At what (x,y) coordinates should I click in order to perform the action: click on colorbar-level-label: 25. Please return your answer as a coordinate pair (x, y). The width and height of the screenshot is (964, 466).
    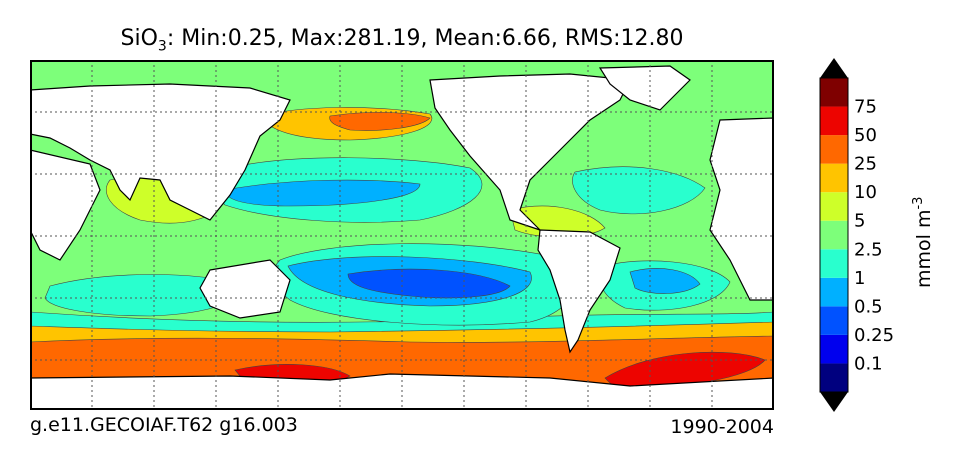
    Looking at the image, I should click on (865, 164).